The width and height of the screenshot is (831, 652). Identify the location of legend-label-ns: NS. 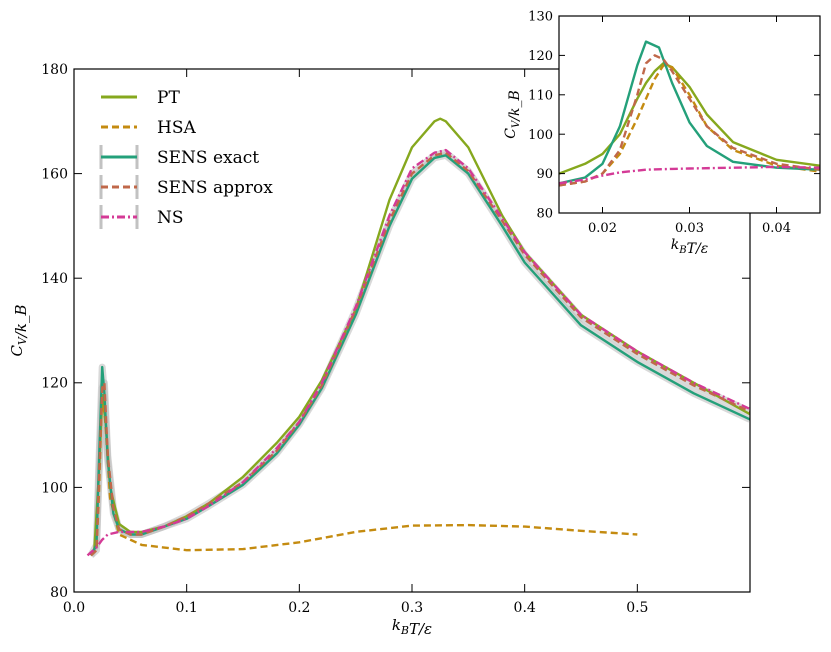
(170, 218).